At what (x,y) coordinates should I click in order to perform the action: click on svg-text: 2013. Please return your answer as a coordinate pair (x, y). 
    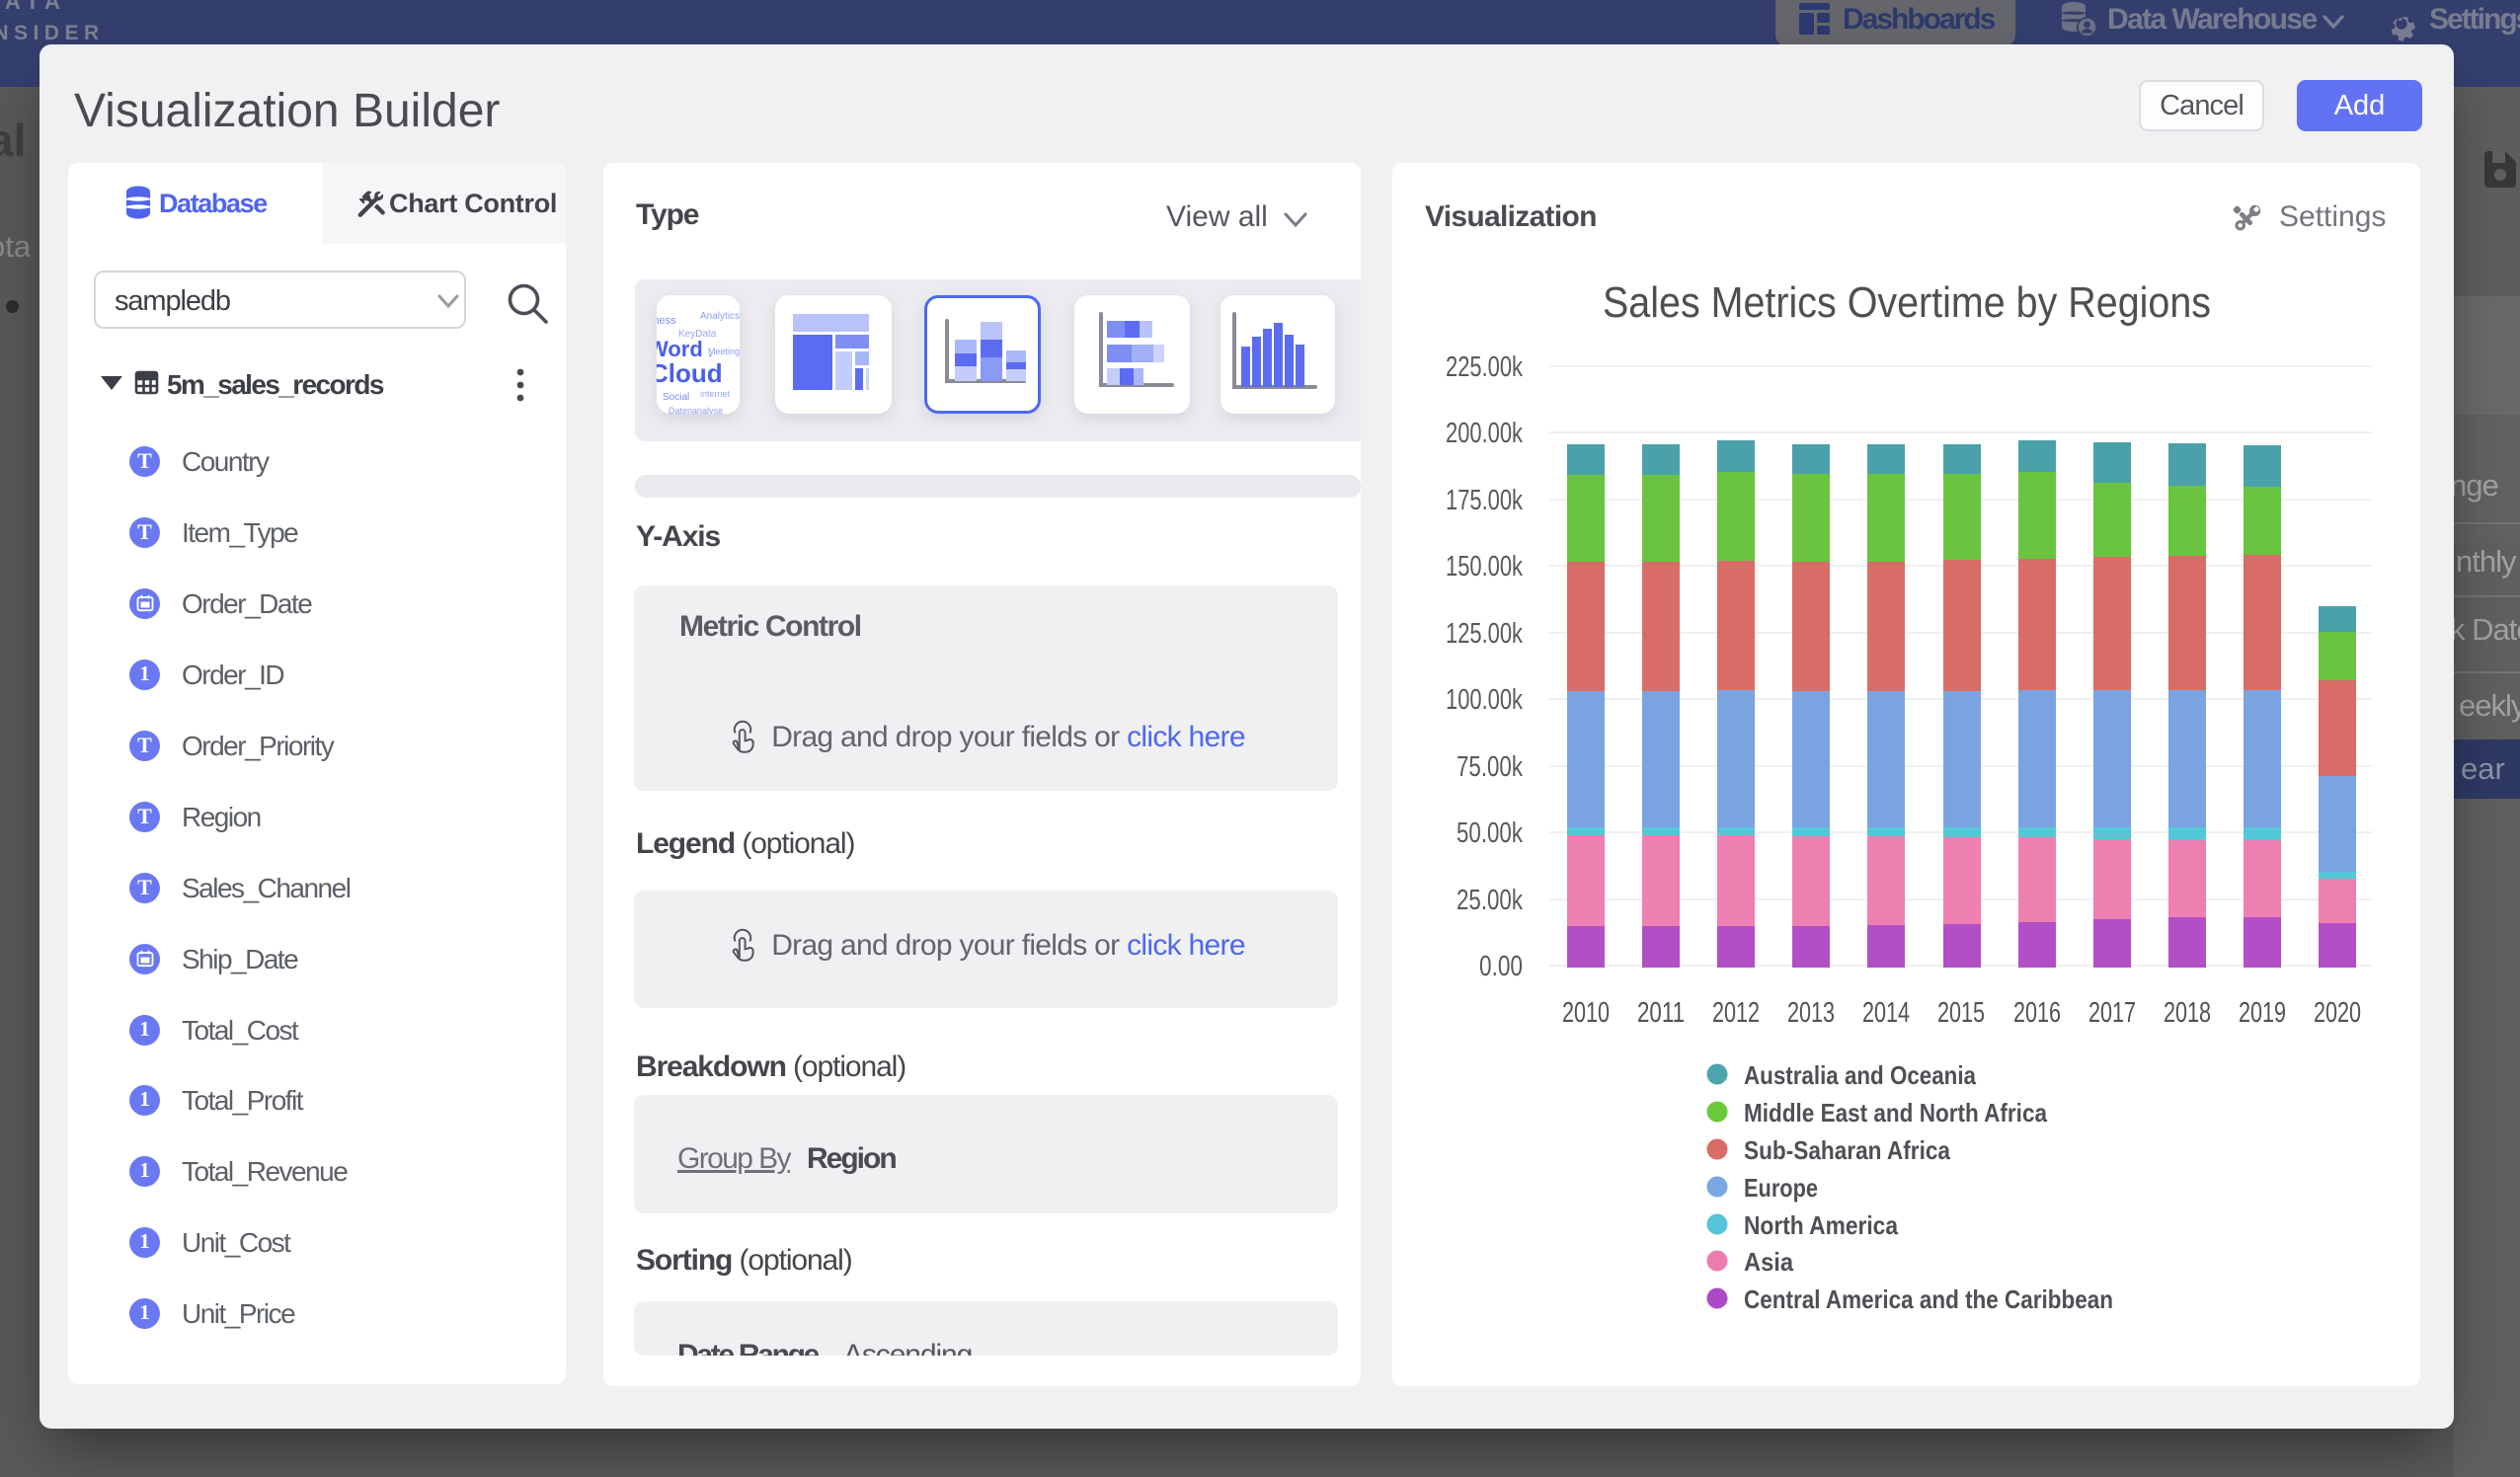
    Looking at the image, I should click on (1811, 1013).